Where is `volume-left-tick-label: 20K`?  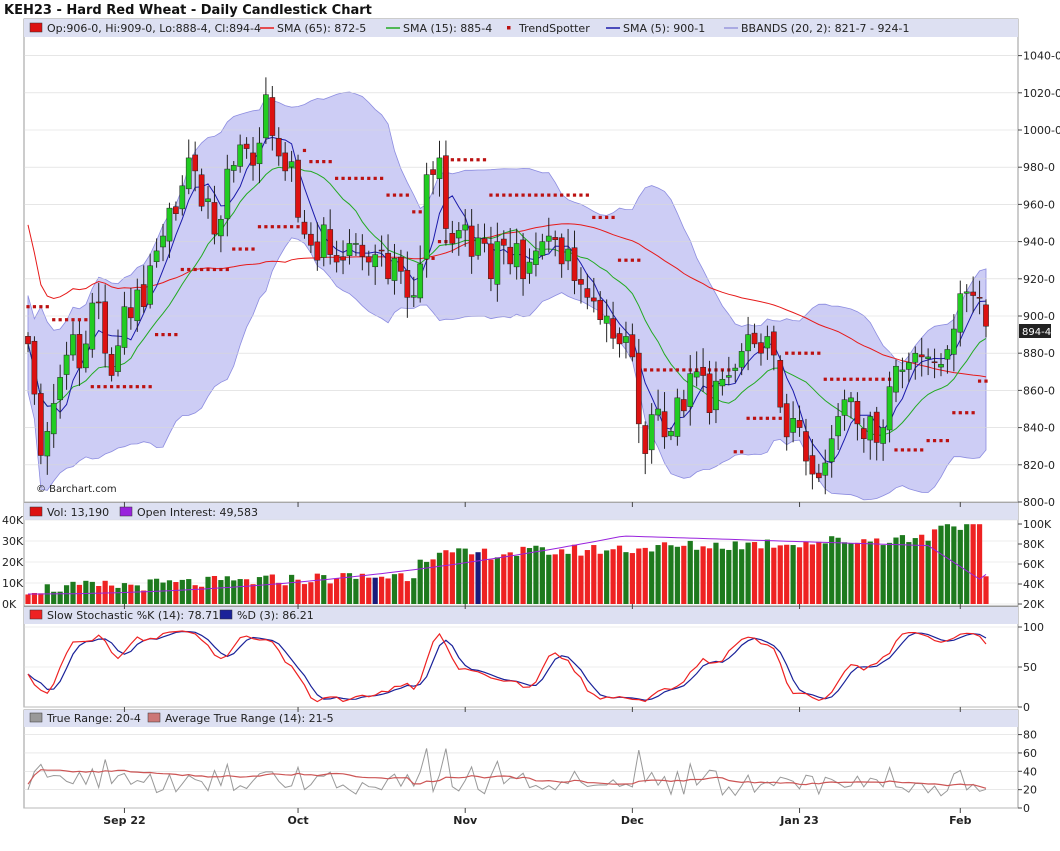 volume-left-tick-label: 20K is located at coordinates (13, 562).